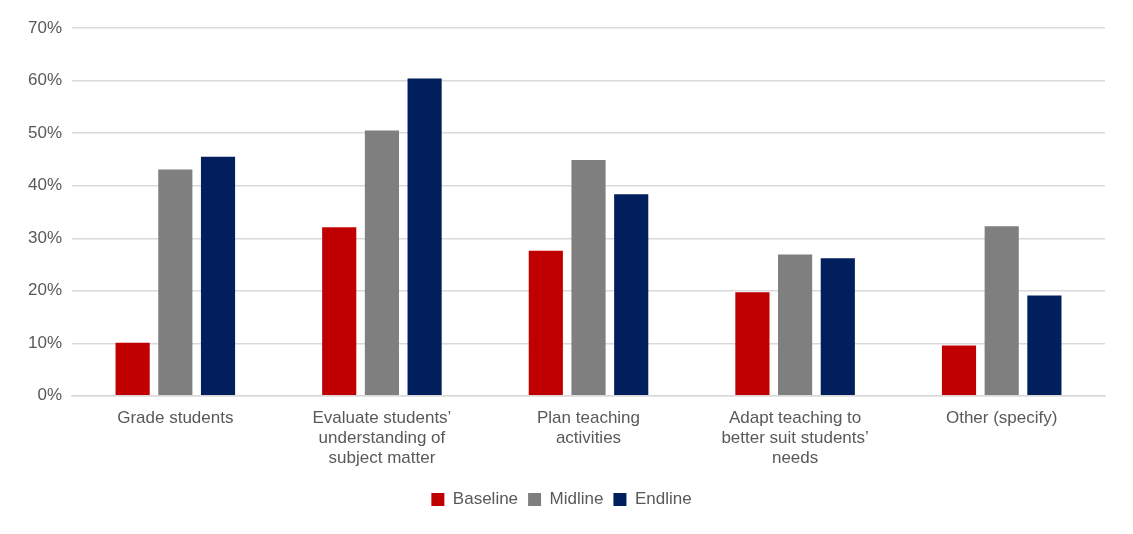 The width and height of the screenshot is (1133, 534). I want to click on x-tick-label: Plan teaching activities, so click(589, 427).